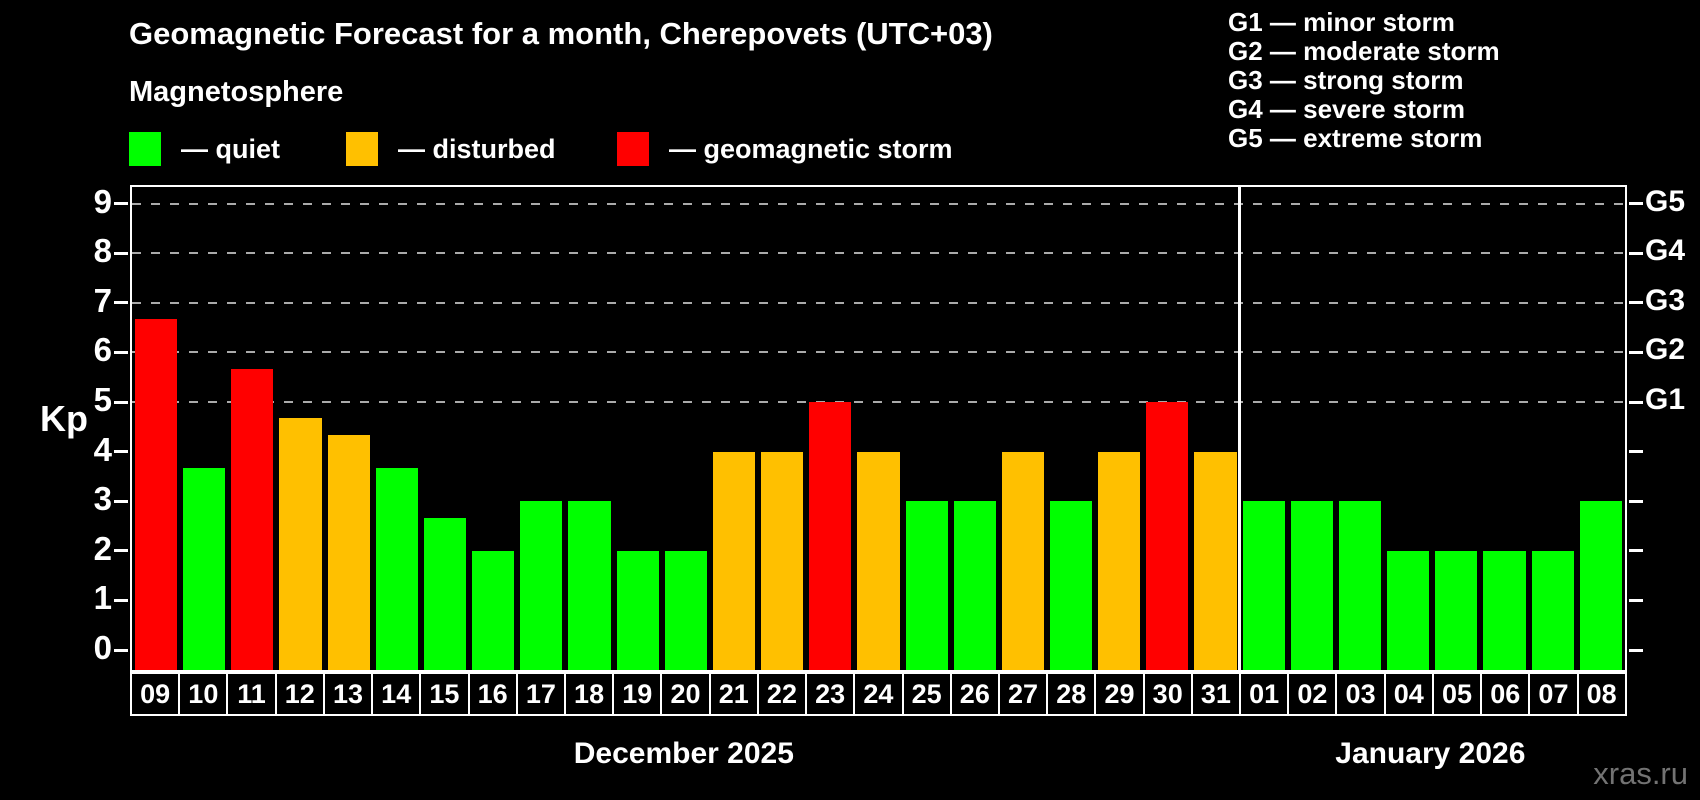 This screenshot has height=800, width=1700. What do you see at coordinates (782, 694) in the screenshot?
I see `day-label-22: 22` at bounding box center [782, 694].